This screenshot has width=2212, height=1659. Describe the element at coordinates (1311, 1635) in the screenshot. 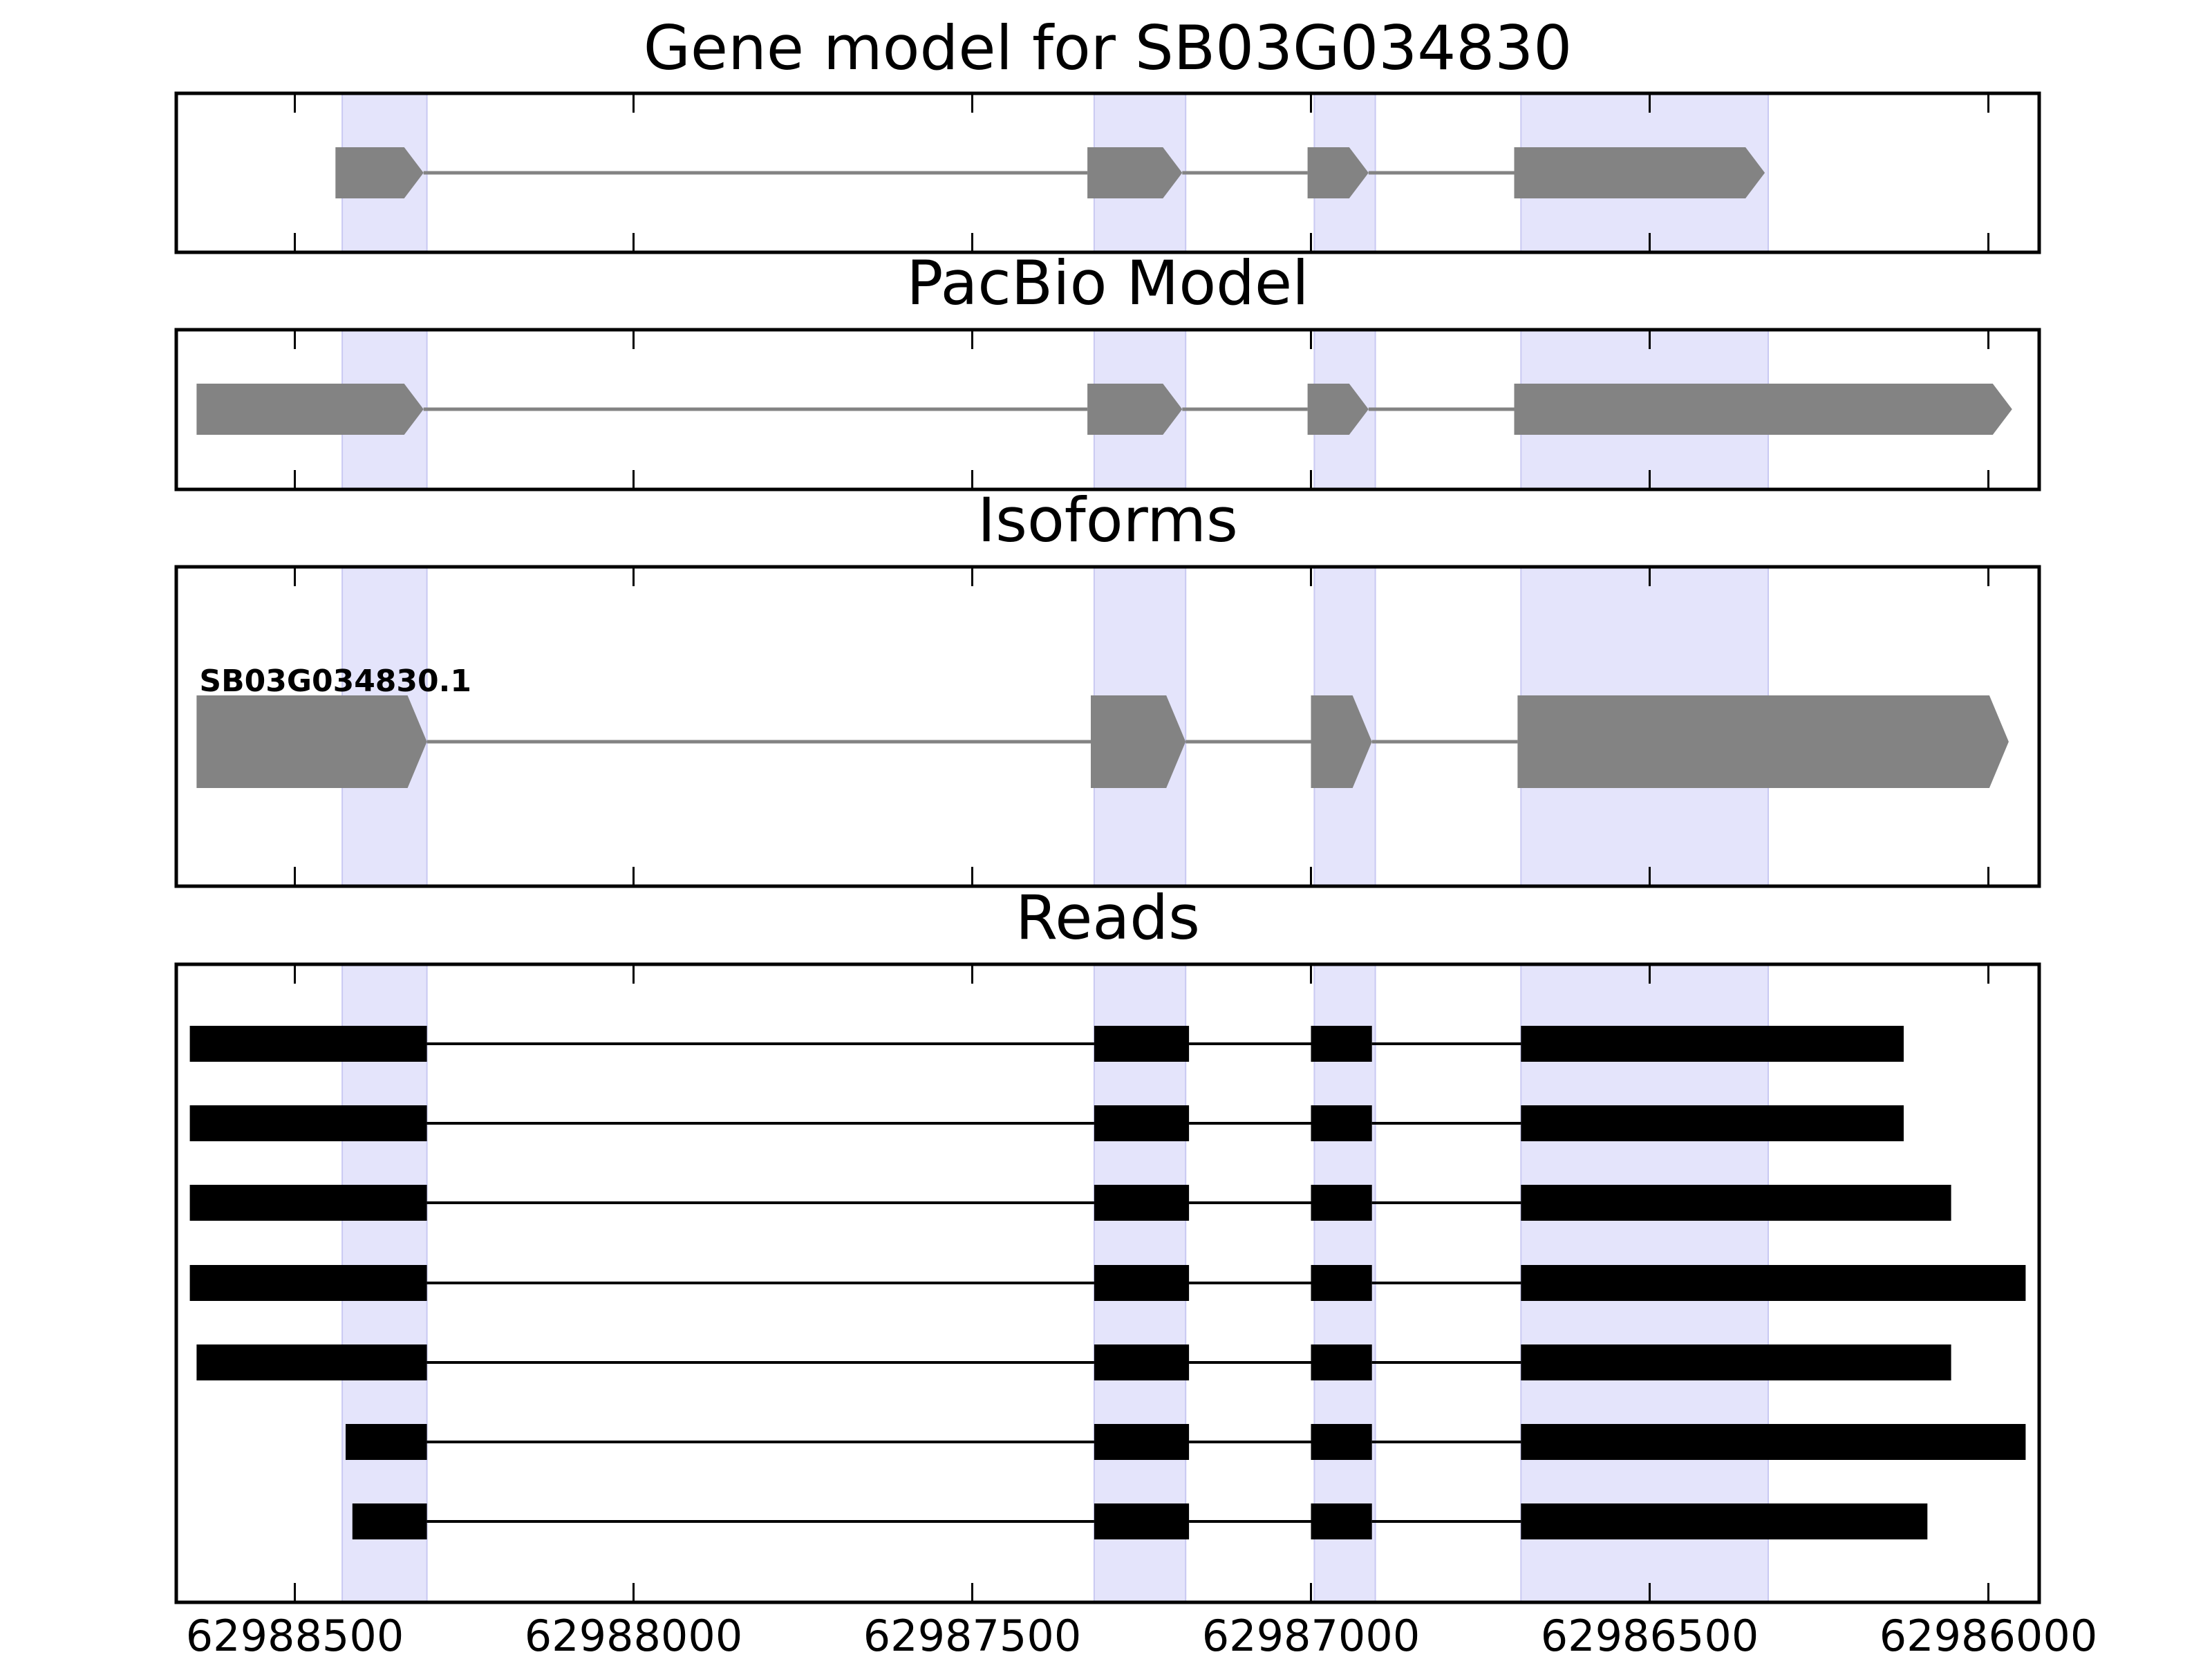

I see `tick-label: 62987000` at that location.